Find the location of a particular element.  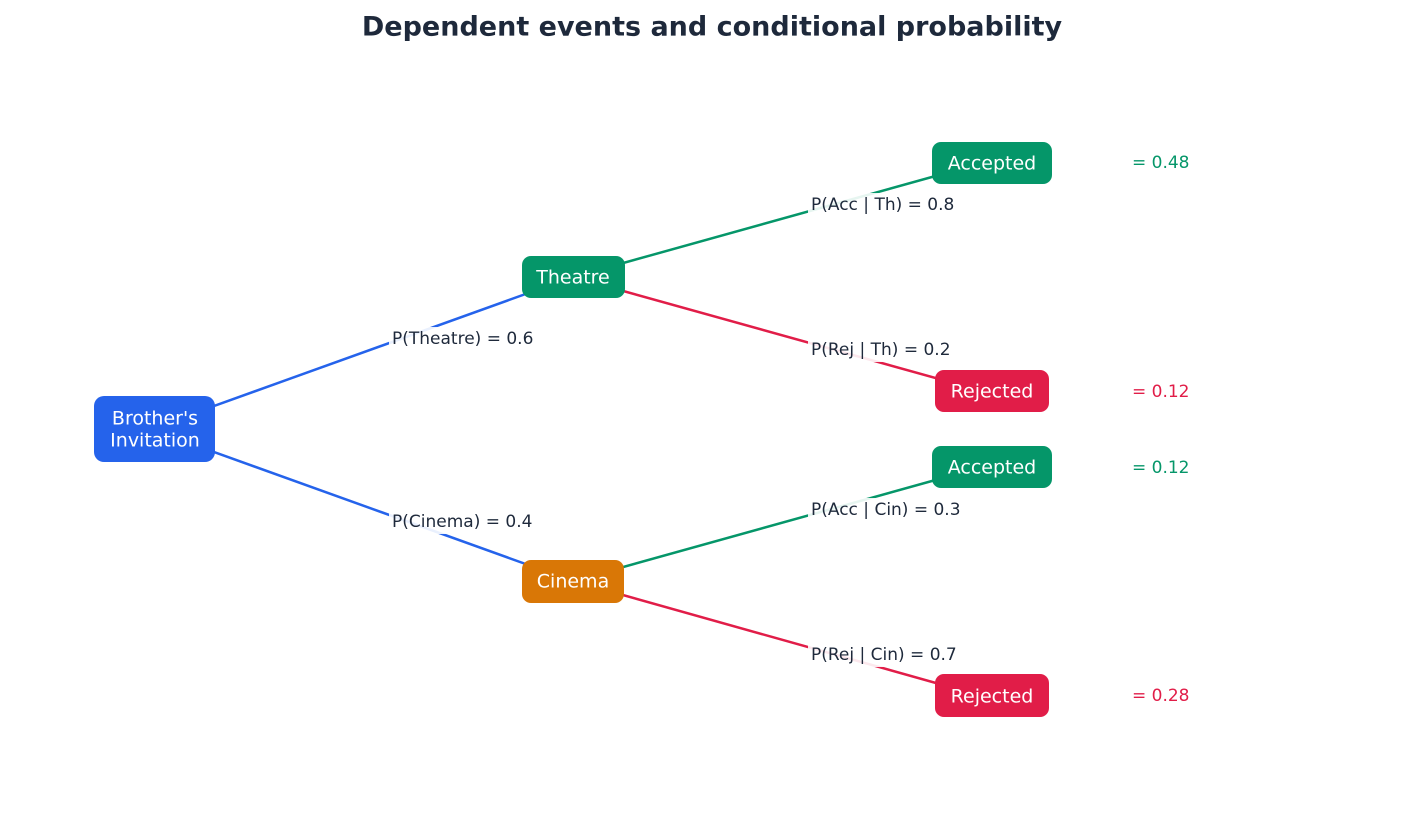

outcomes: = 0.48 = 0.12 = 0.12 = 0.28 is located at coordinates (1161, 429).